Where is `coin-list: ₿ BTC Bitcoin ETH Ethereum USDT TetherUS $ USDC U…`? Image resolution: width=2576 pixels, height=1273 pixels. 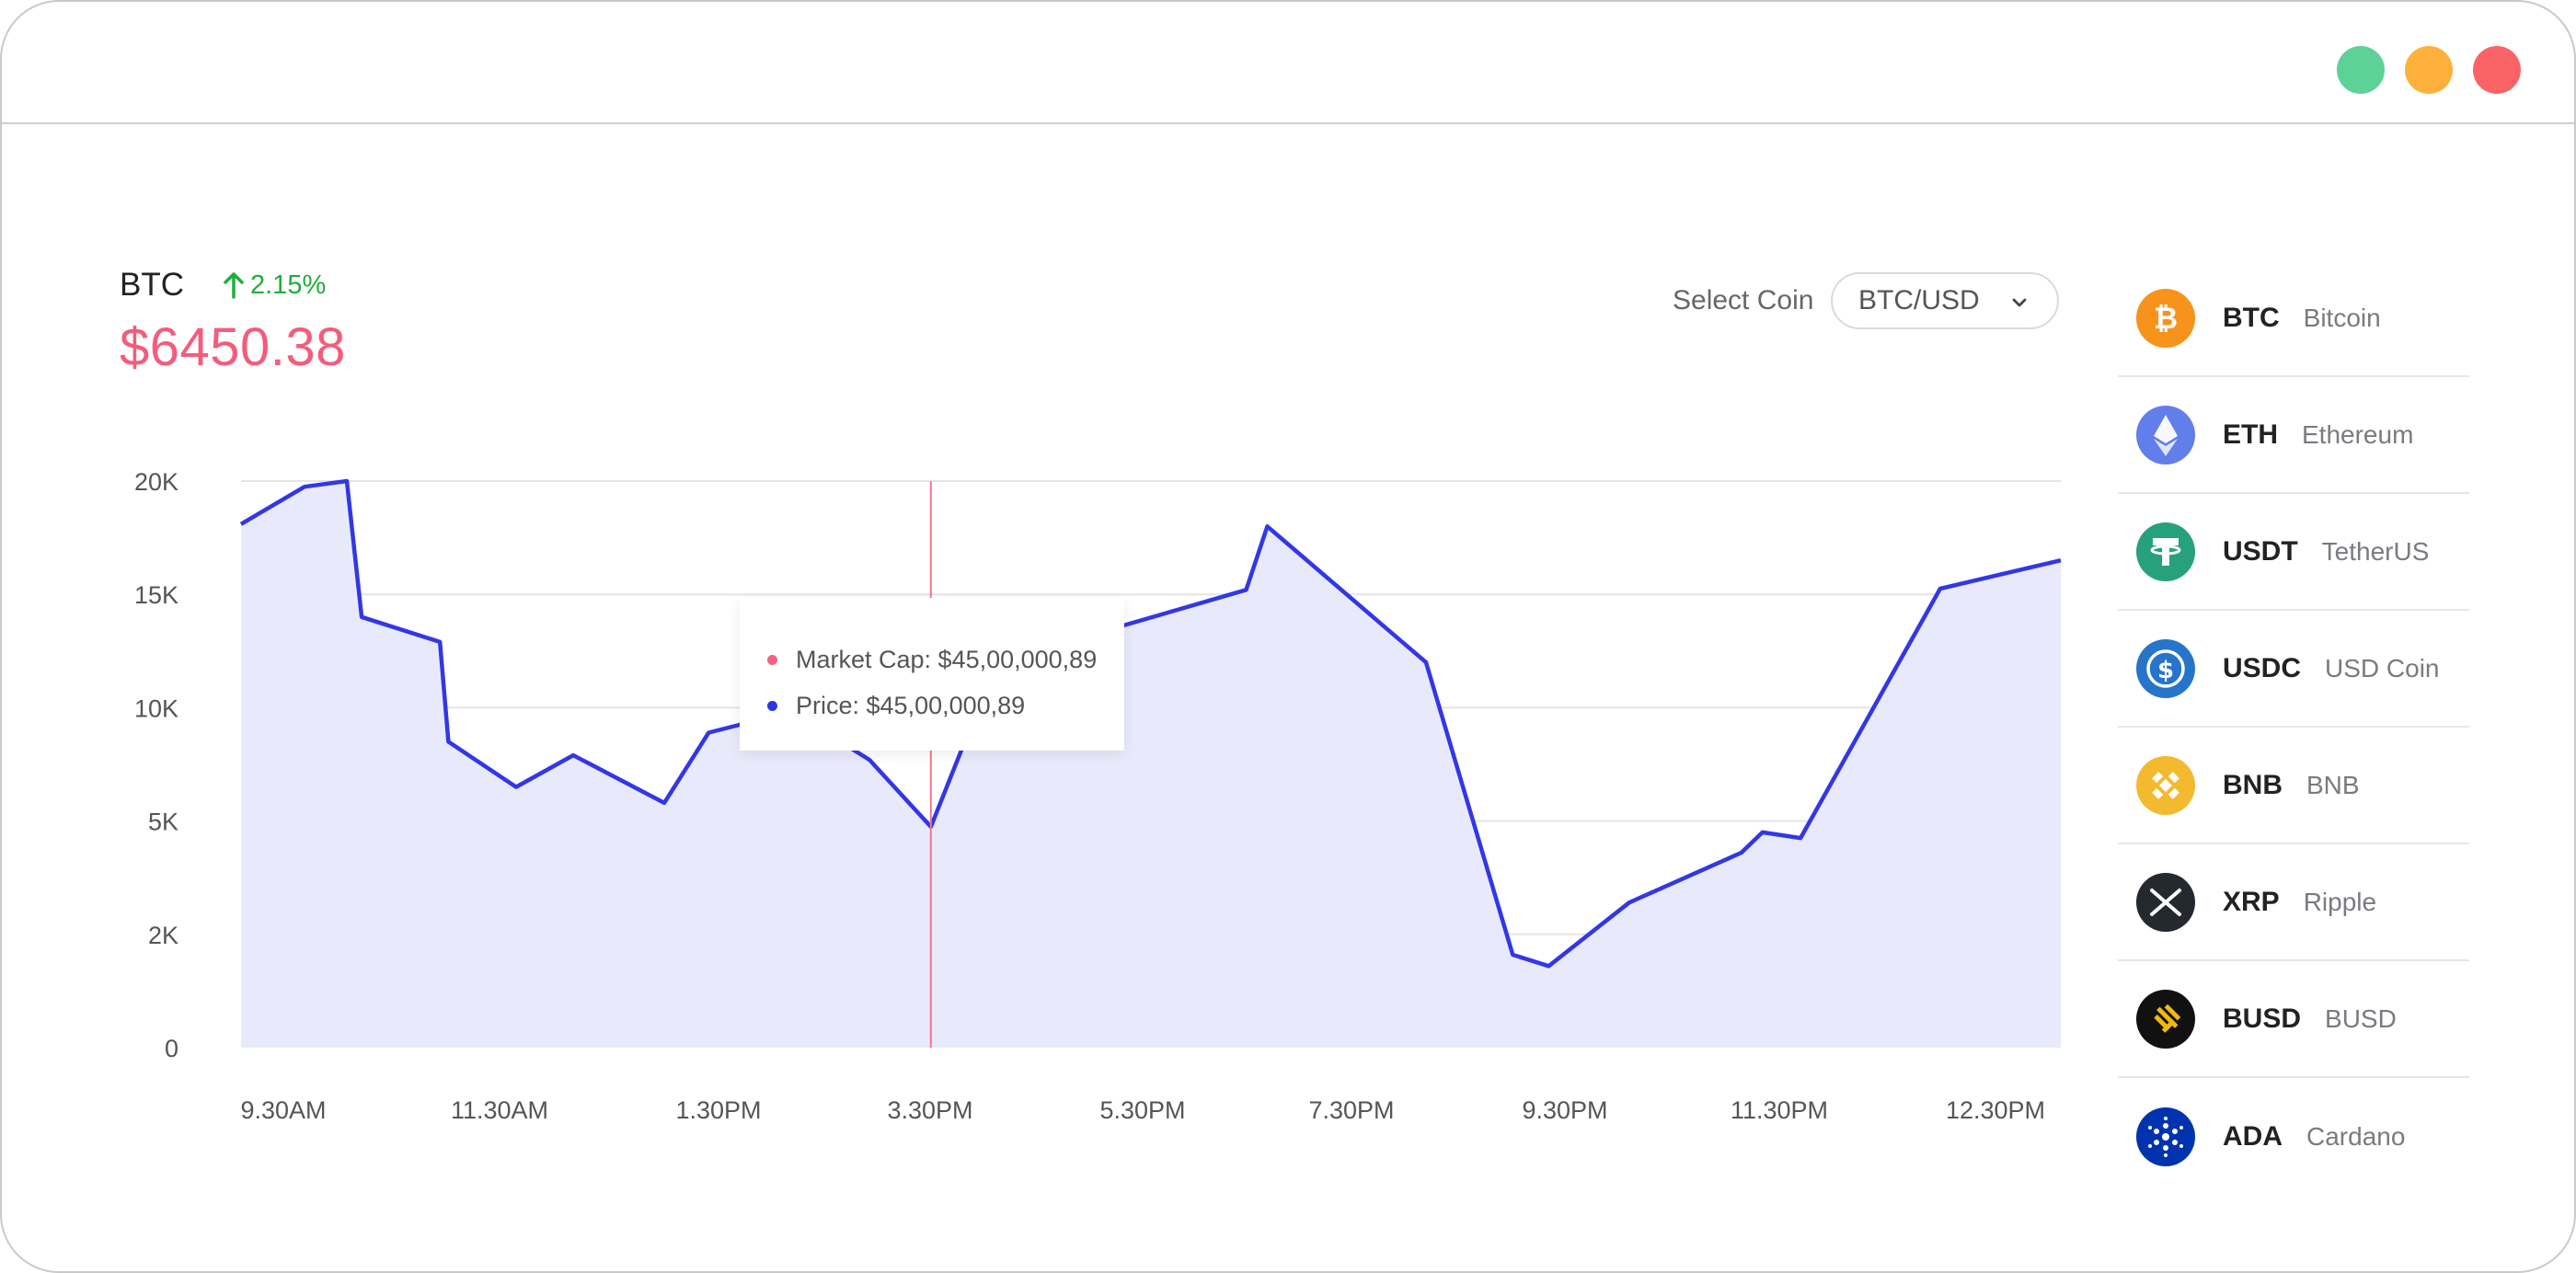
coin-list: ₿ BTC Bitcoin ETH Ethereum USDT TetherUS $ USDC U… is located at coordinates (2293, 727).